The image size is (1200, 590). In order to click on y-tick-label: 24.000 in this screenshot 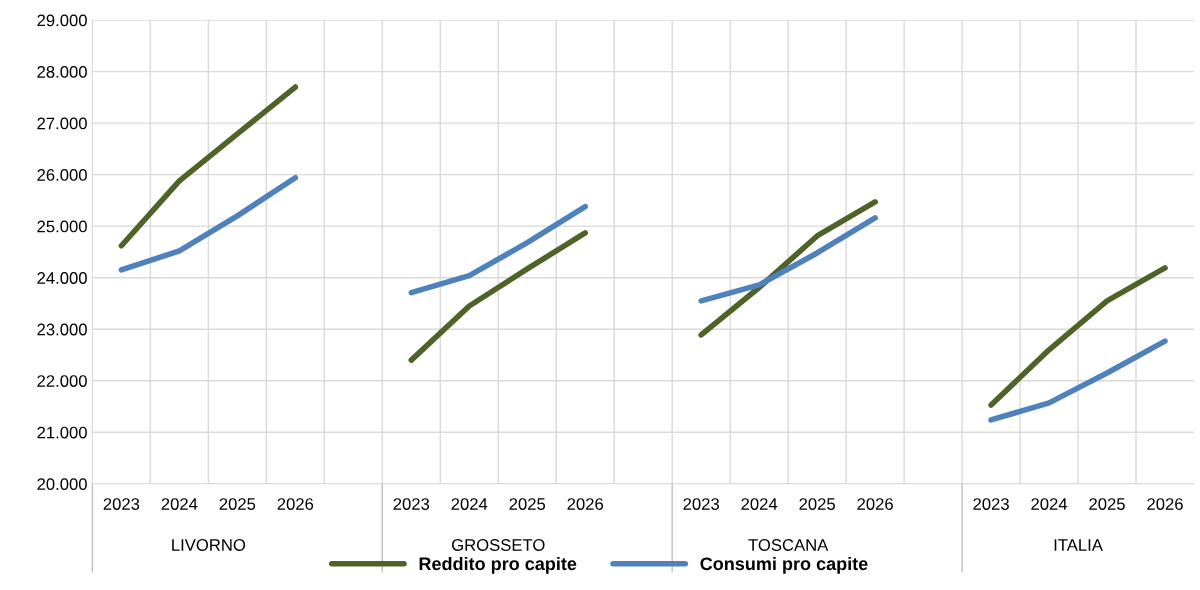, I will do `click(62, 278)`.